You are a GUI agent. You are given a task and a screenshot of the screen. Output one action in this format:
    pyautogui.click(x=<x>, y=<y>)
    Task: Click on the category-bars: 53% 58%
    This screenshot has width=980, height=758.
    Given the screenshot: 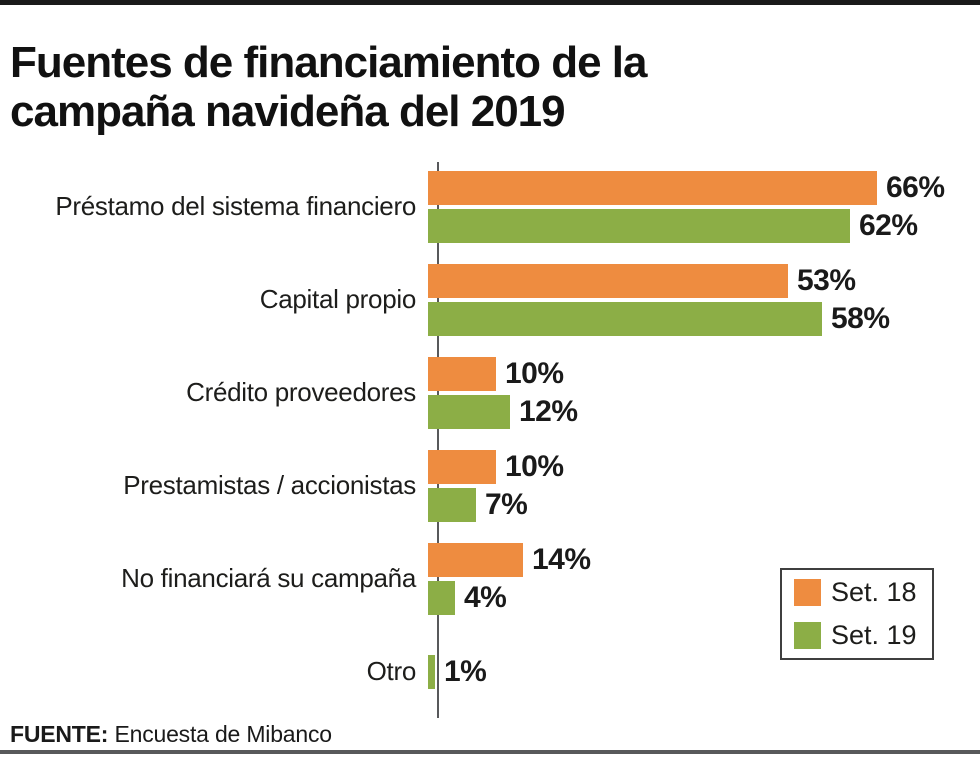 What is the action you would take?
    pyautogui.click(x=704, y=300)
    